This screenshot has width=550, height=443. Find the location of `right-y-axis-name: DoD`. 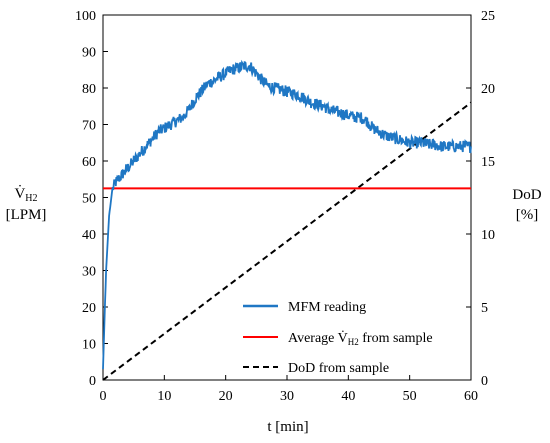

right-y-axis-name: DoD is located at coordinates (526, 195).